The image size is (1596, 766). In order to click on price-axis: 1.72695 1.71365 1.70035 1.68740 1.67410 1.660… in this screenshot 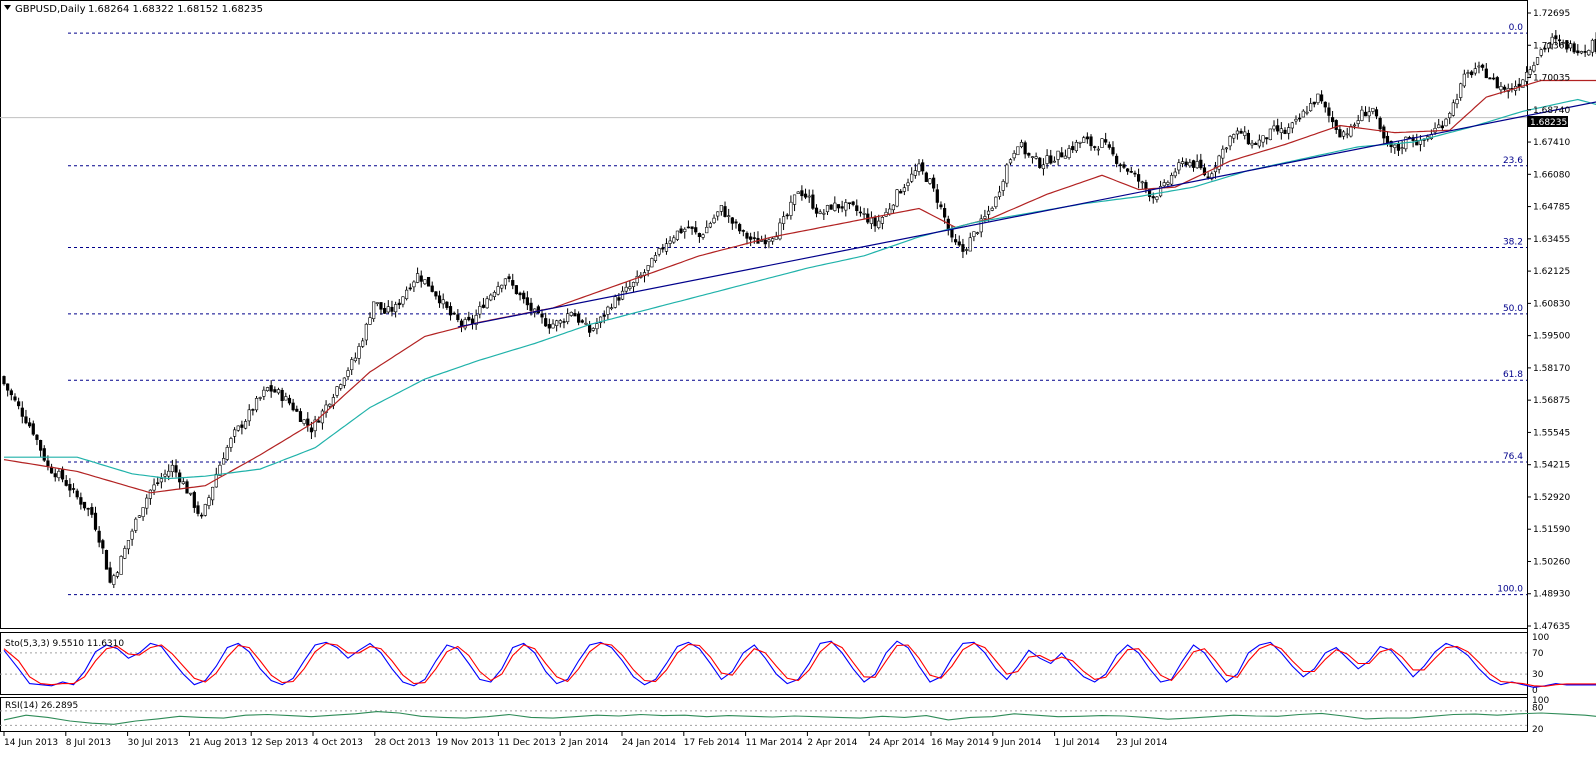, I will do `click(1548, 320)`.